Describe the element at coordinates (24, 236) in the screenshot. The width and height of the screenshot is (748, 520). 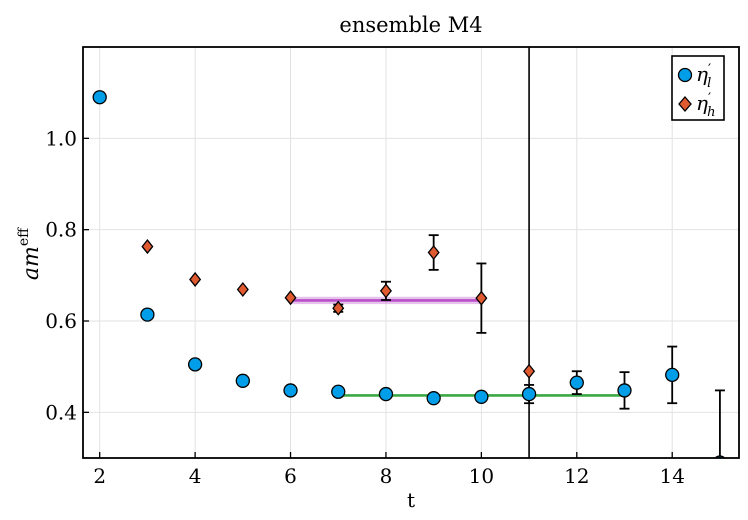
I see `y-axis-label-superscript: eff` at that location.